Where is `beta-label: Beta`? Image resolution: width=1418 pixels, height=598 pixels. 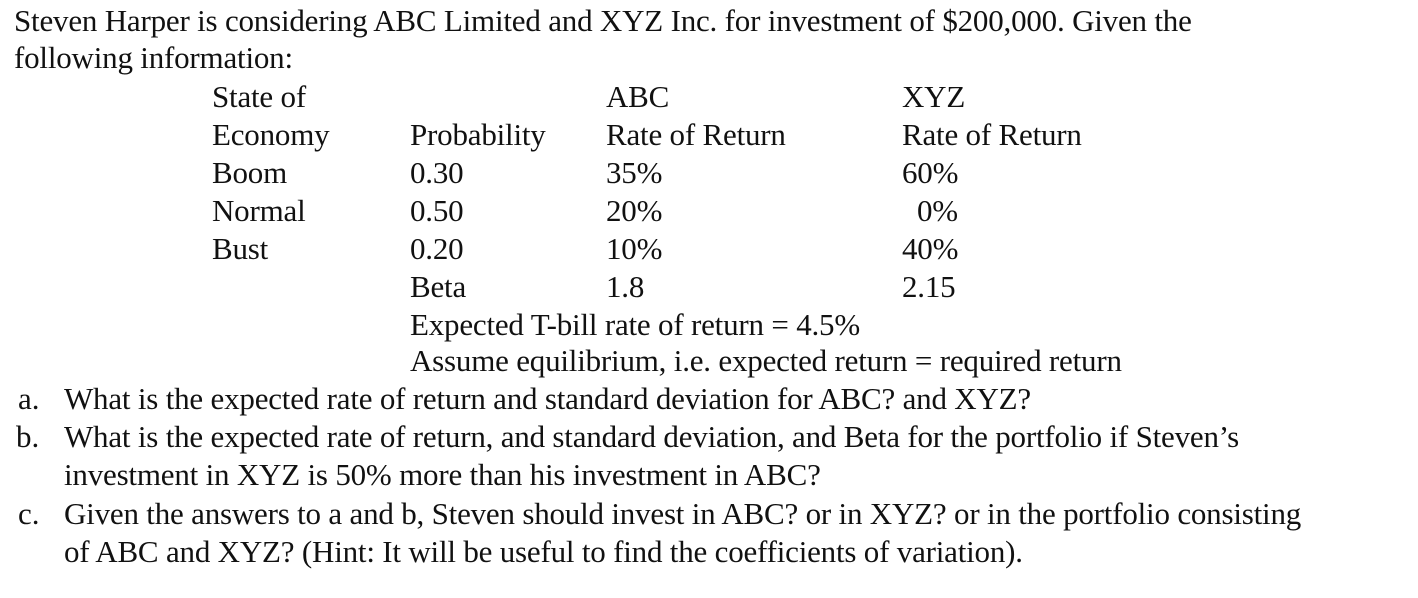 beta-label: Beta is located at coordinates (438, 286).